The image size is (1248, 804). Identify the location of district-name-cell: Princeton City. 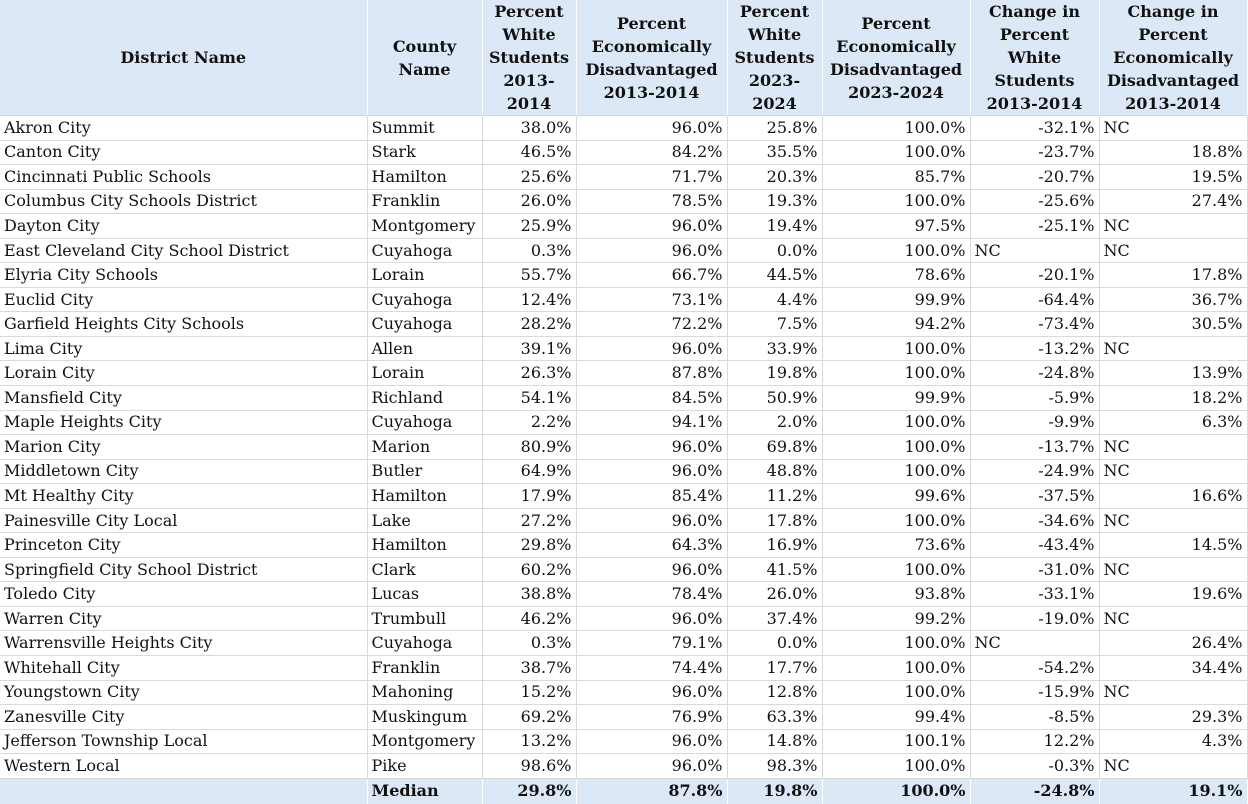
(184, 545).